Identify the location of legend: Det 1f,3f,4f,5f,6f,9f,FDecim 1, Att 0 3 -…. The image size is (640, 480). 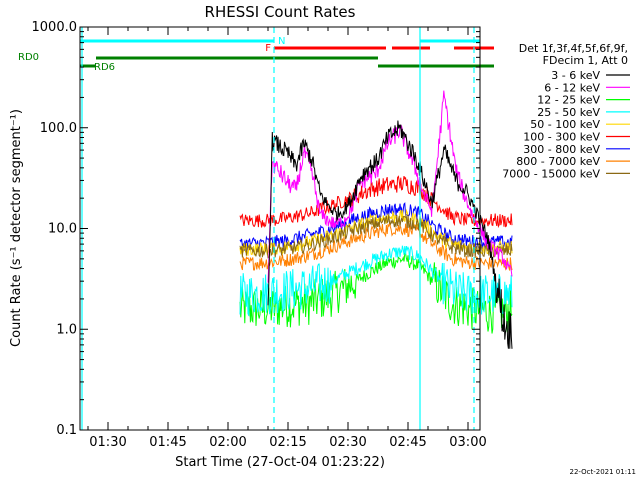
(566, 111).